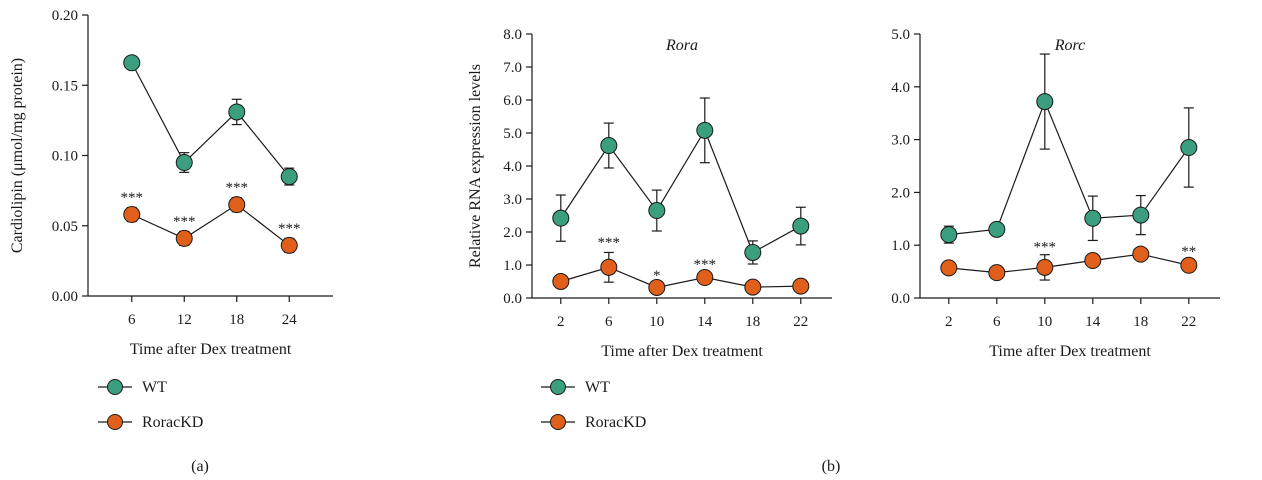  What do you see at coordinates (597, 387) in the screenshot?
I see `legend-b-wt-label: WT` at bounding box center [597, 387].